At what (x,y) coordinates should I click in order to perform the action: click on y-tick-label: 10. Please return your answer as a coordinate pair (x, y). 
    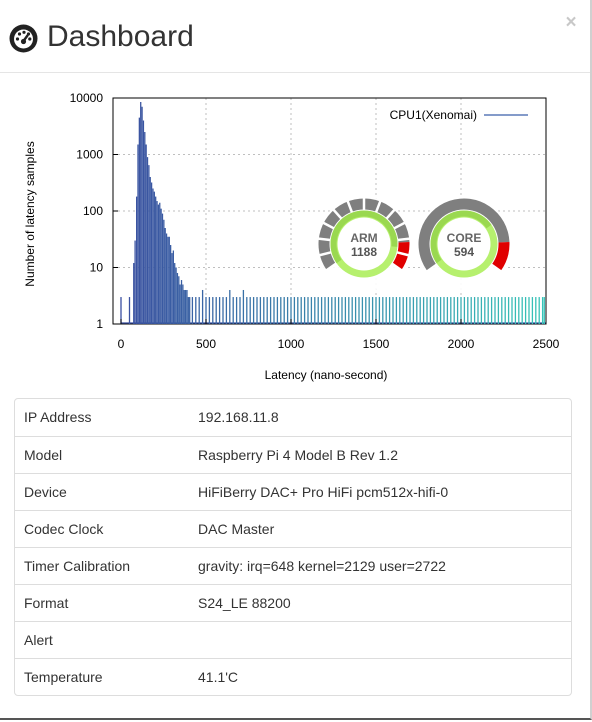
    Looking at the image, I should click on (97, 268).